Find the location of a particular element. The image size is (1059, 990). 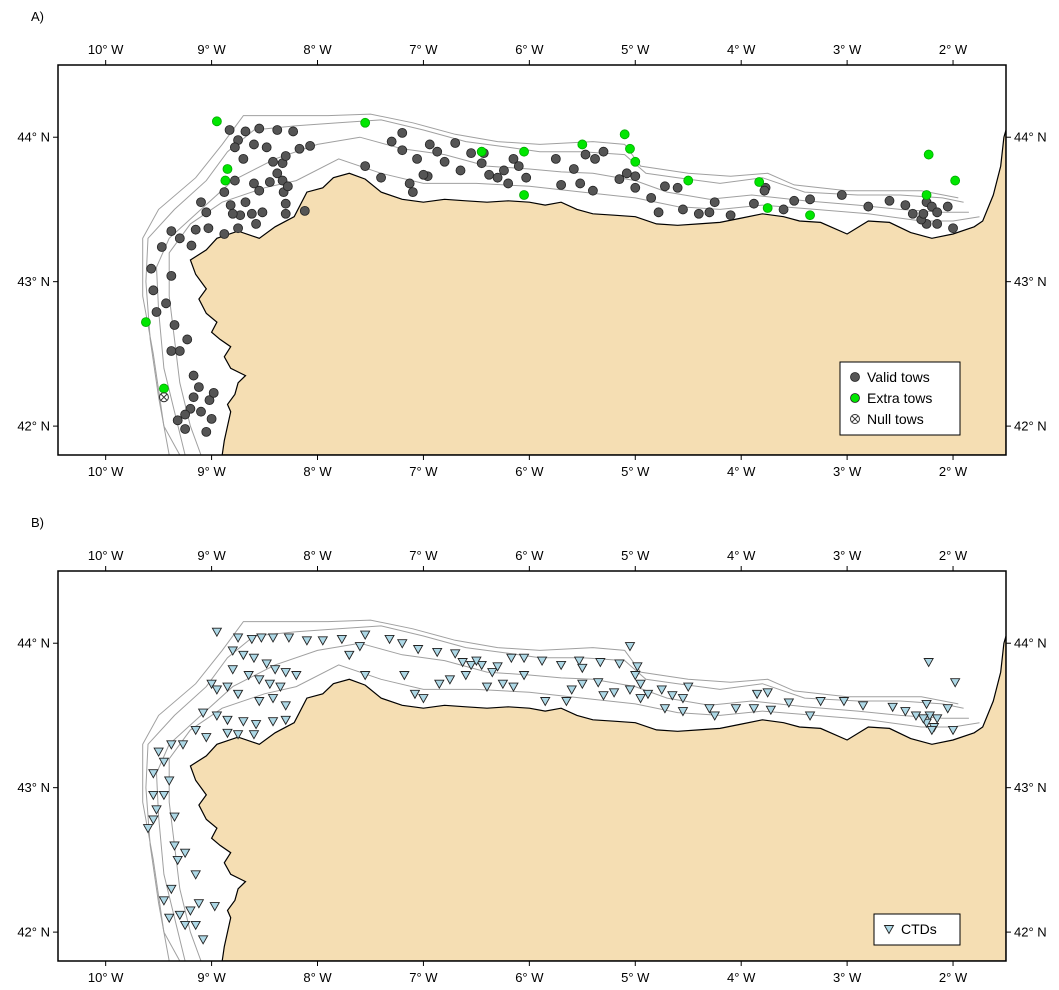

legend-box is located at coordinates (900, 398).